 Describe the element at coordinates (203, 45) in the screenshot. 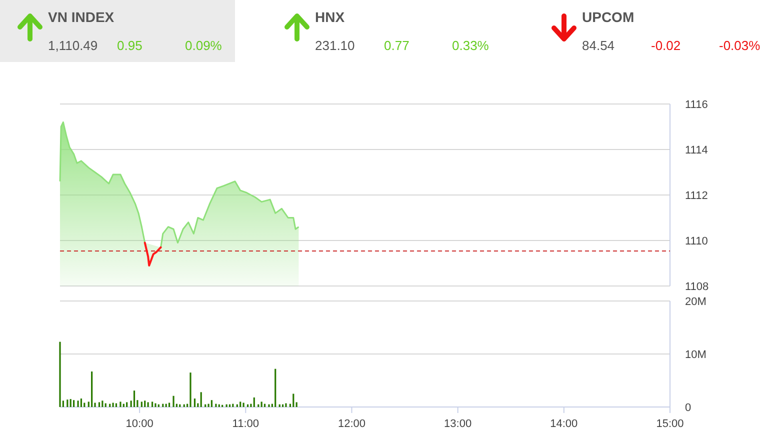

I see `text: 0.09%` at that location.